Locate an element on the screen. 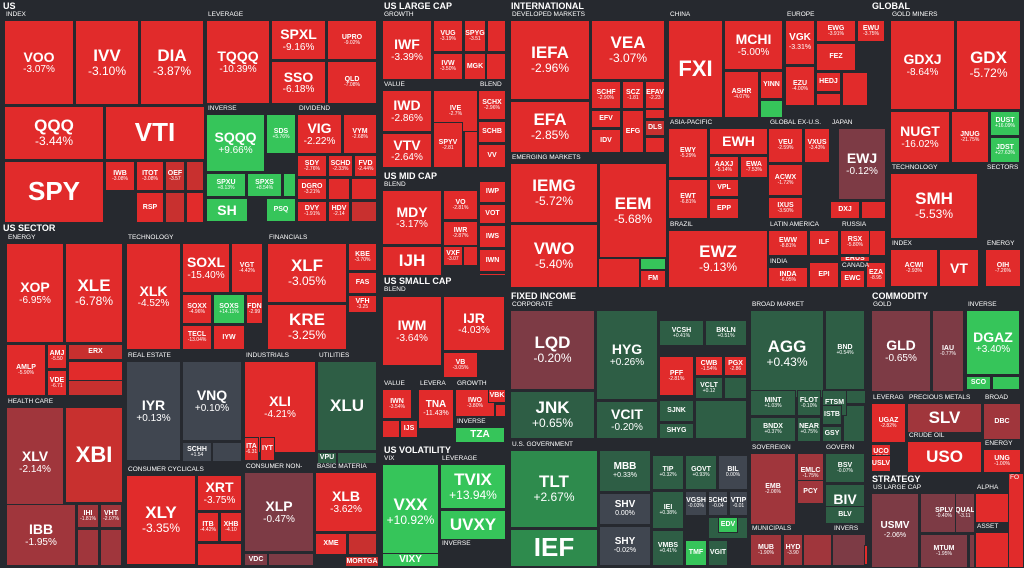  etf-tile-xlp: XLP -0.47% is located at coordinates (279, 512).